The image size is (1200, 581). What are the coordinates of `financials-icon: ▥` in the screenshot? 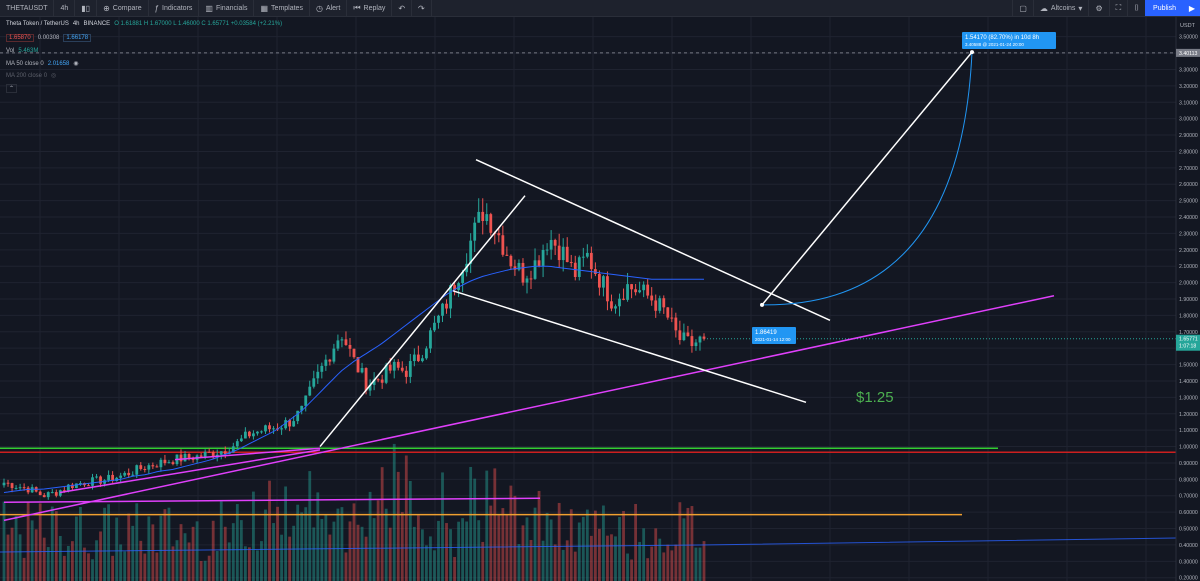 It's located at (209, 8).